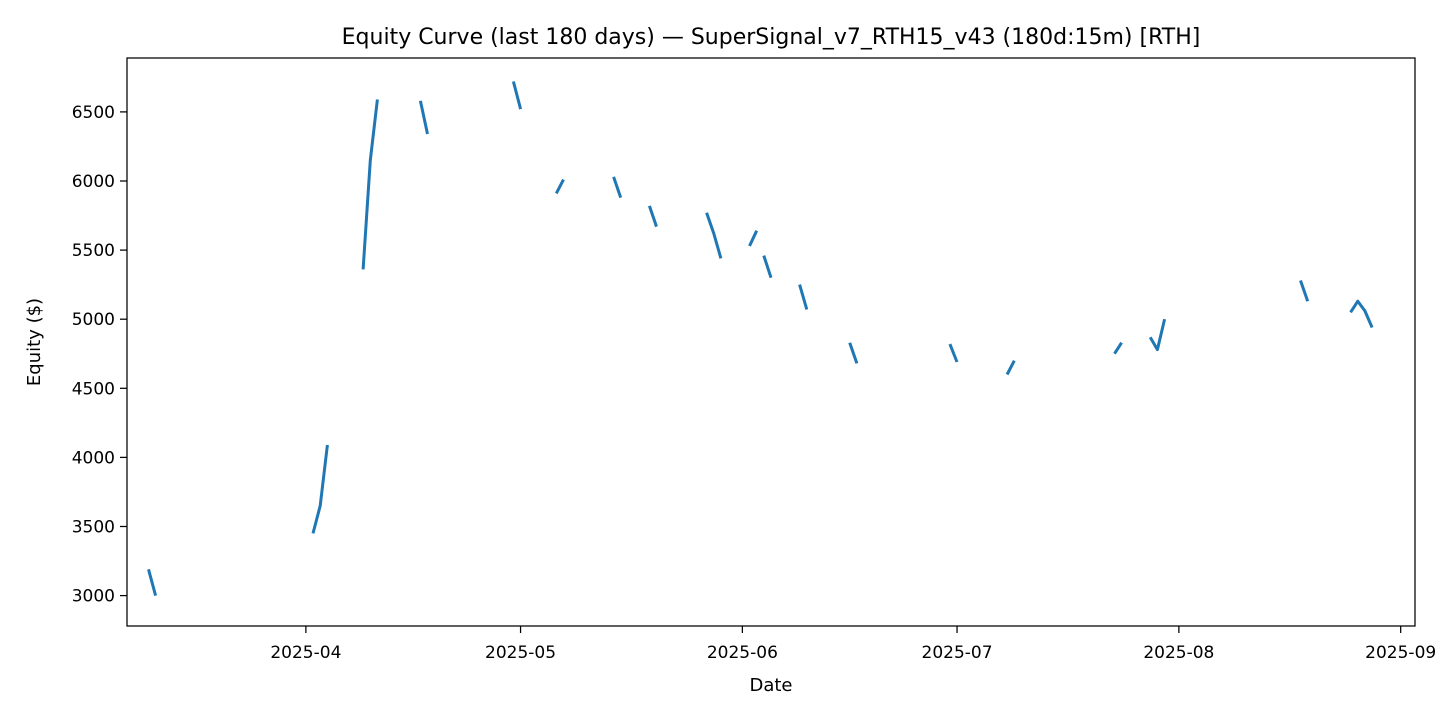 The image size is (1440, 720). What do you see at coordinates (520, 653) in the screenshot?
I see `x-tick-label: 2025-05` at bounding box center [520, 653].